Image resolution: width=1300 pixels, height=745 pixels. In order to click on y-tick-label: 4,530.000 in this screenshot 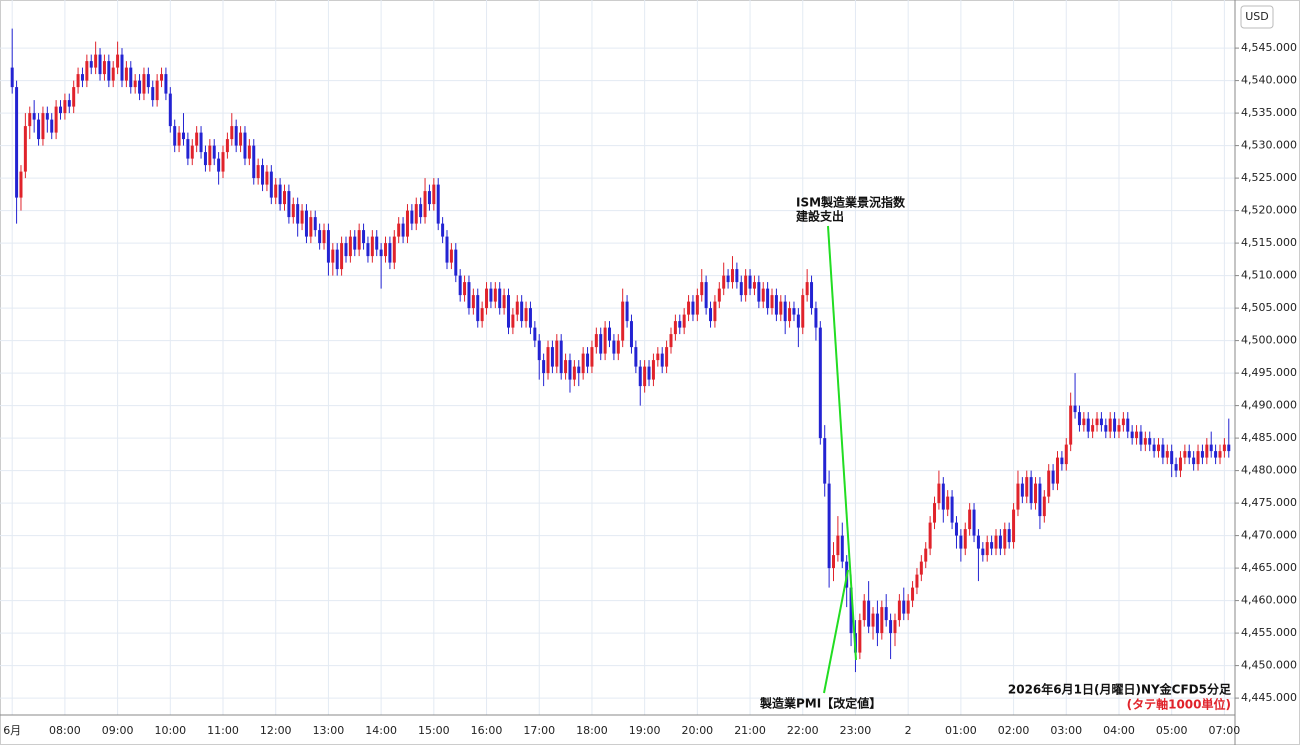, I will do `click(1269, 145)`.